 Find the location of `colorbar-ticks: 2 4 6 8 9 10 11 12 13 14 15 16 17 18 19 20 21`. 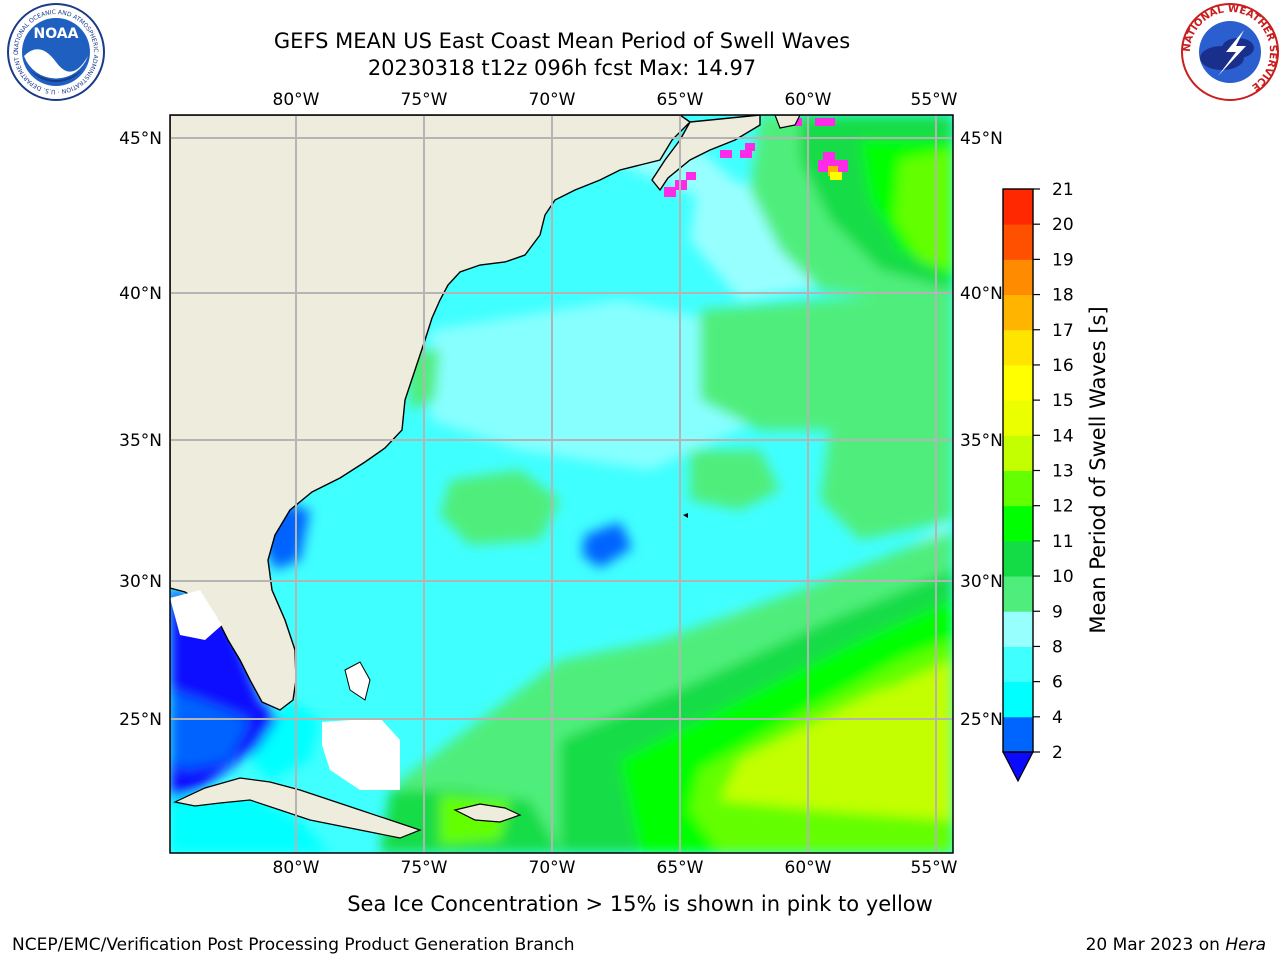

colorbar-ticks: 2 4 6 8 9 10 11 12 13 14 15 16 17 18 19 20 21 is located at coordinates (1053, 471).